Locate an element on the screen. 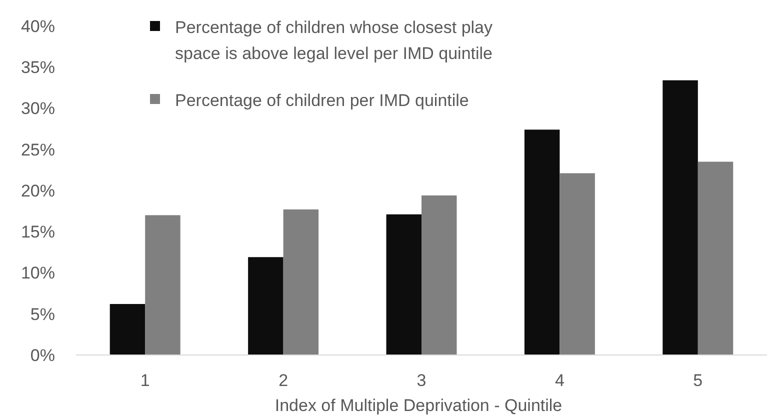 This screenshot has width=769, height=416. y-tick-label: 30% is located at coordinates (37, 108).